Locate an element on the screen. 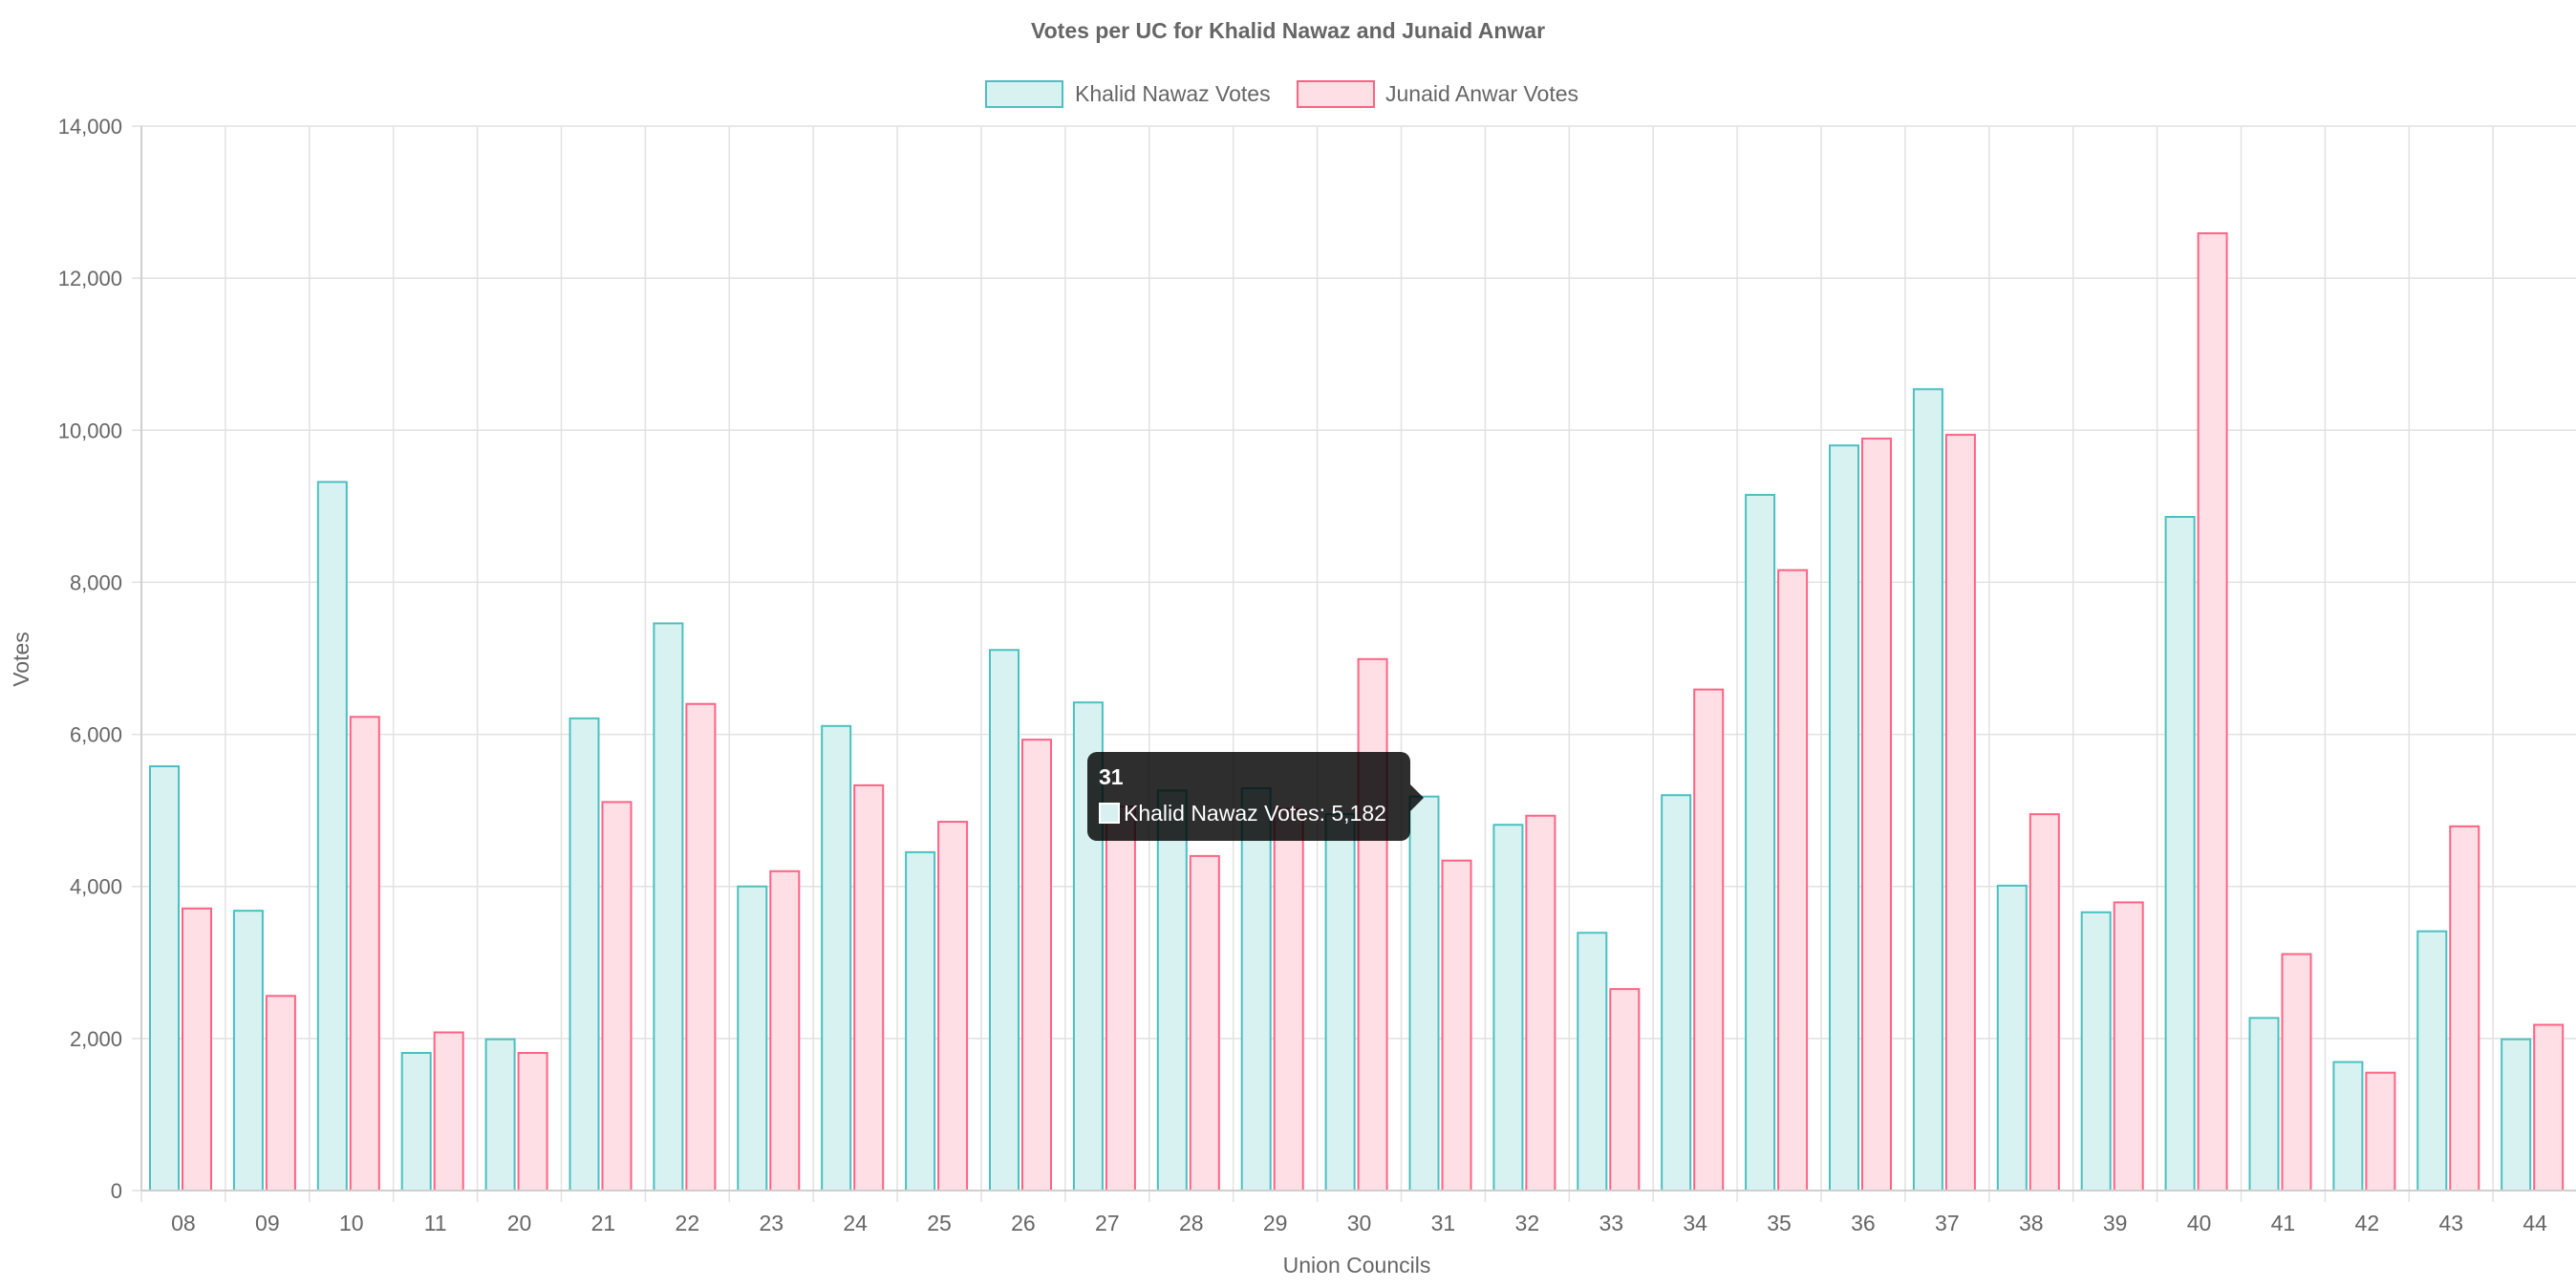 This screenshot has height=1288, width=2576. y-tick-label: 2,000 is located at coordinates (96, 1039).